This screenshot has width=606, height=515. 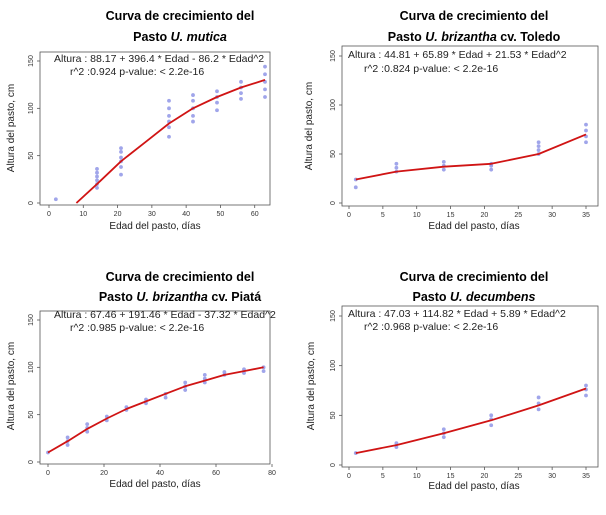 What do you see at coordinates (431, 69) in the screenshot?
I see `regression-stats: r^2 :0.824 p-value: < 2.2e-16` at bounding box center [431, 69].